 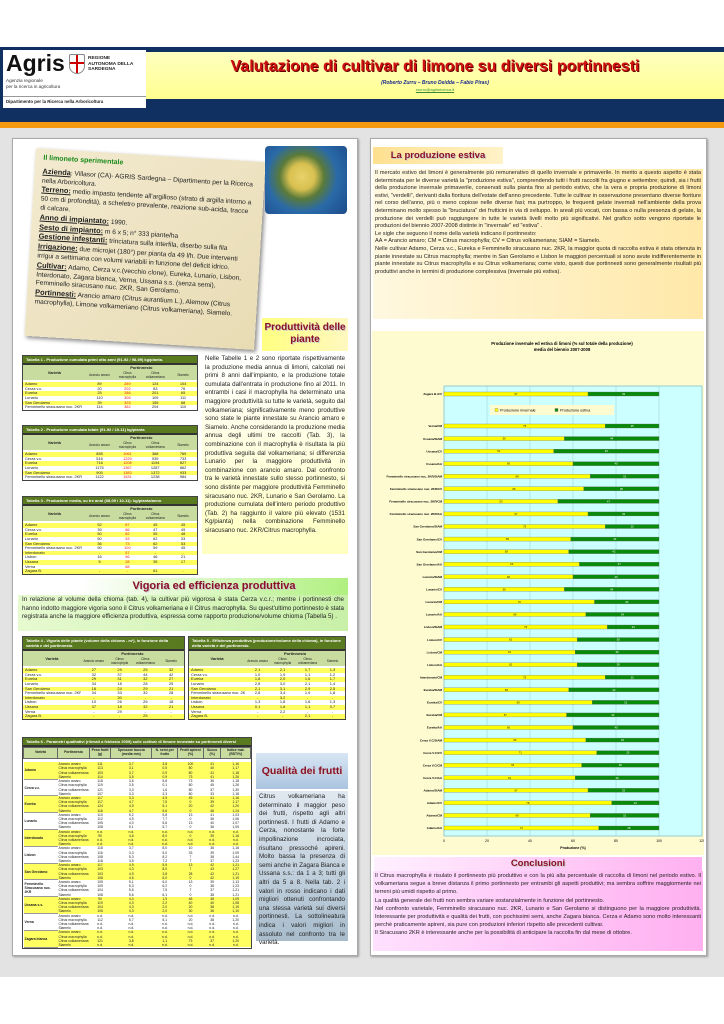 What do you see at coordinates (52, 266) in the screenshot?
I see `card-item-label: Cultivar:` at bounding box center [52, 266].